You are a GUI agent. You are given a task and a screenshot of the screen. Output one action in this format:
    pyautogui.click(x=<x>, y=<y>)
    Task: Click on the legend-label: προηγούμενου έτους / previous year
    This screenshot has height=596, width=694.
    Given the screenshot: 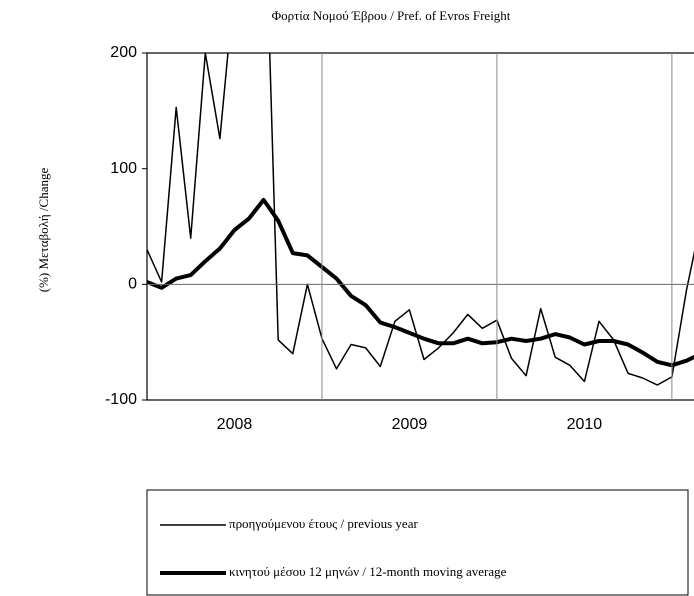 What is the action you would take?
    pyautogui.click(x=323, y=523)
    